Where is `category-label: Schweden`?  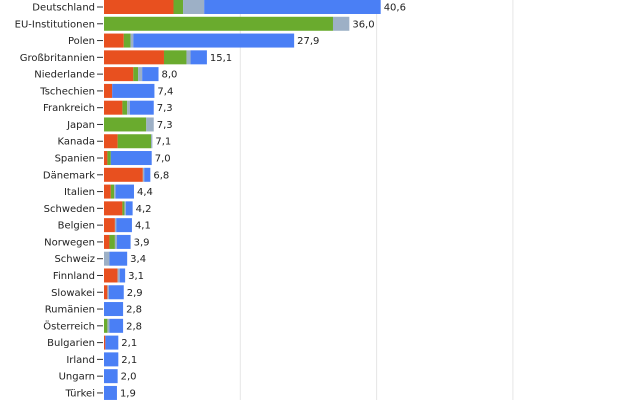
category-label: Schweden is located at coordinates (69, 209).